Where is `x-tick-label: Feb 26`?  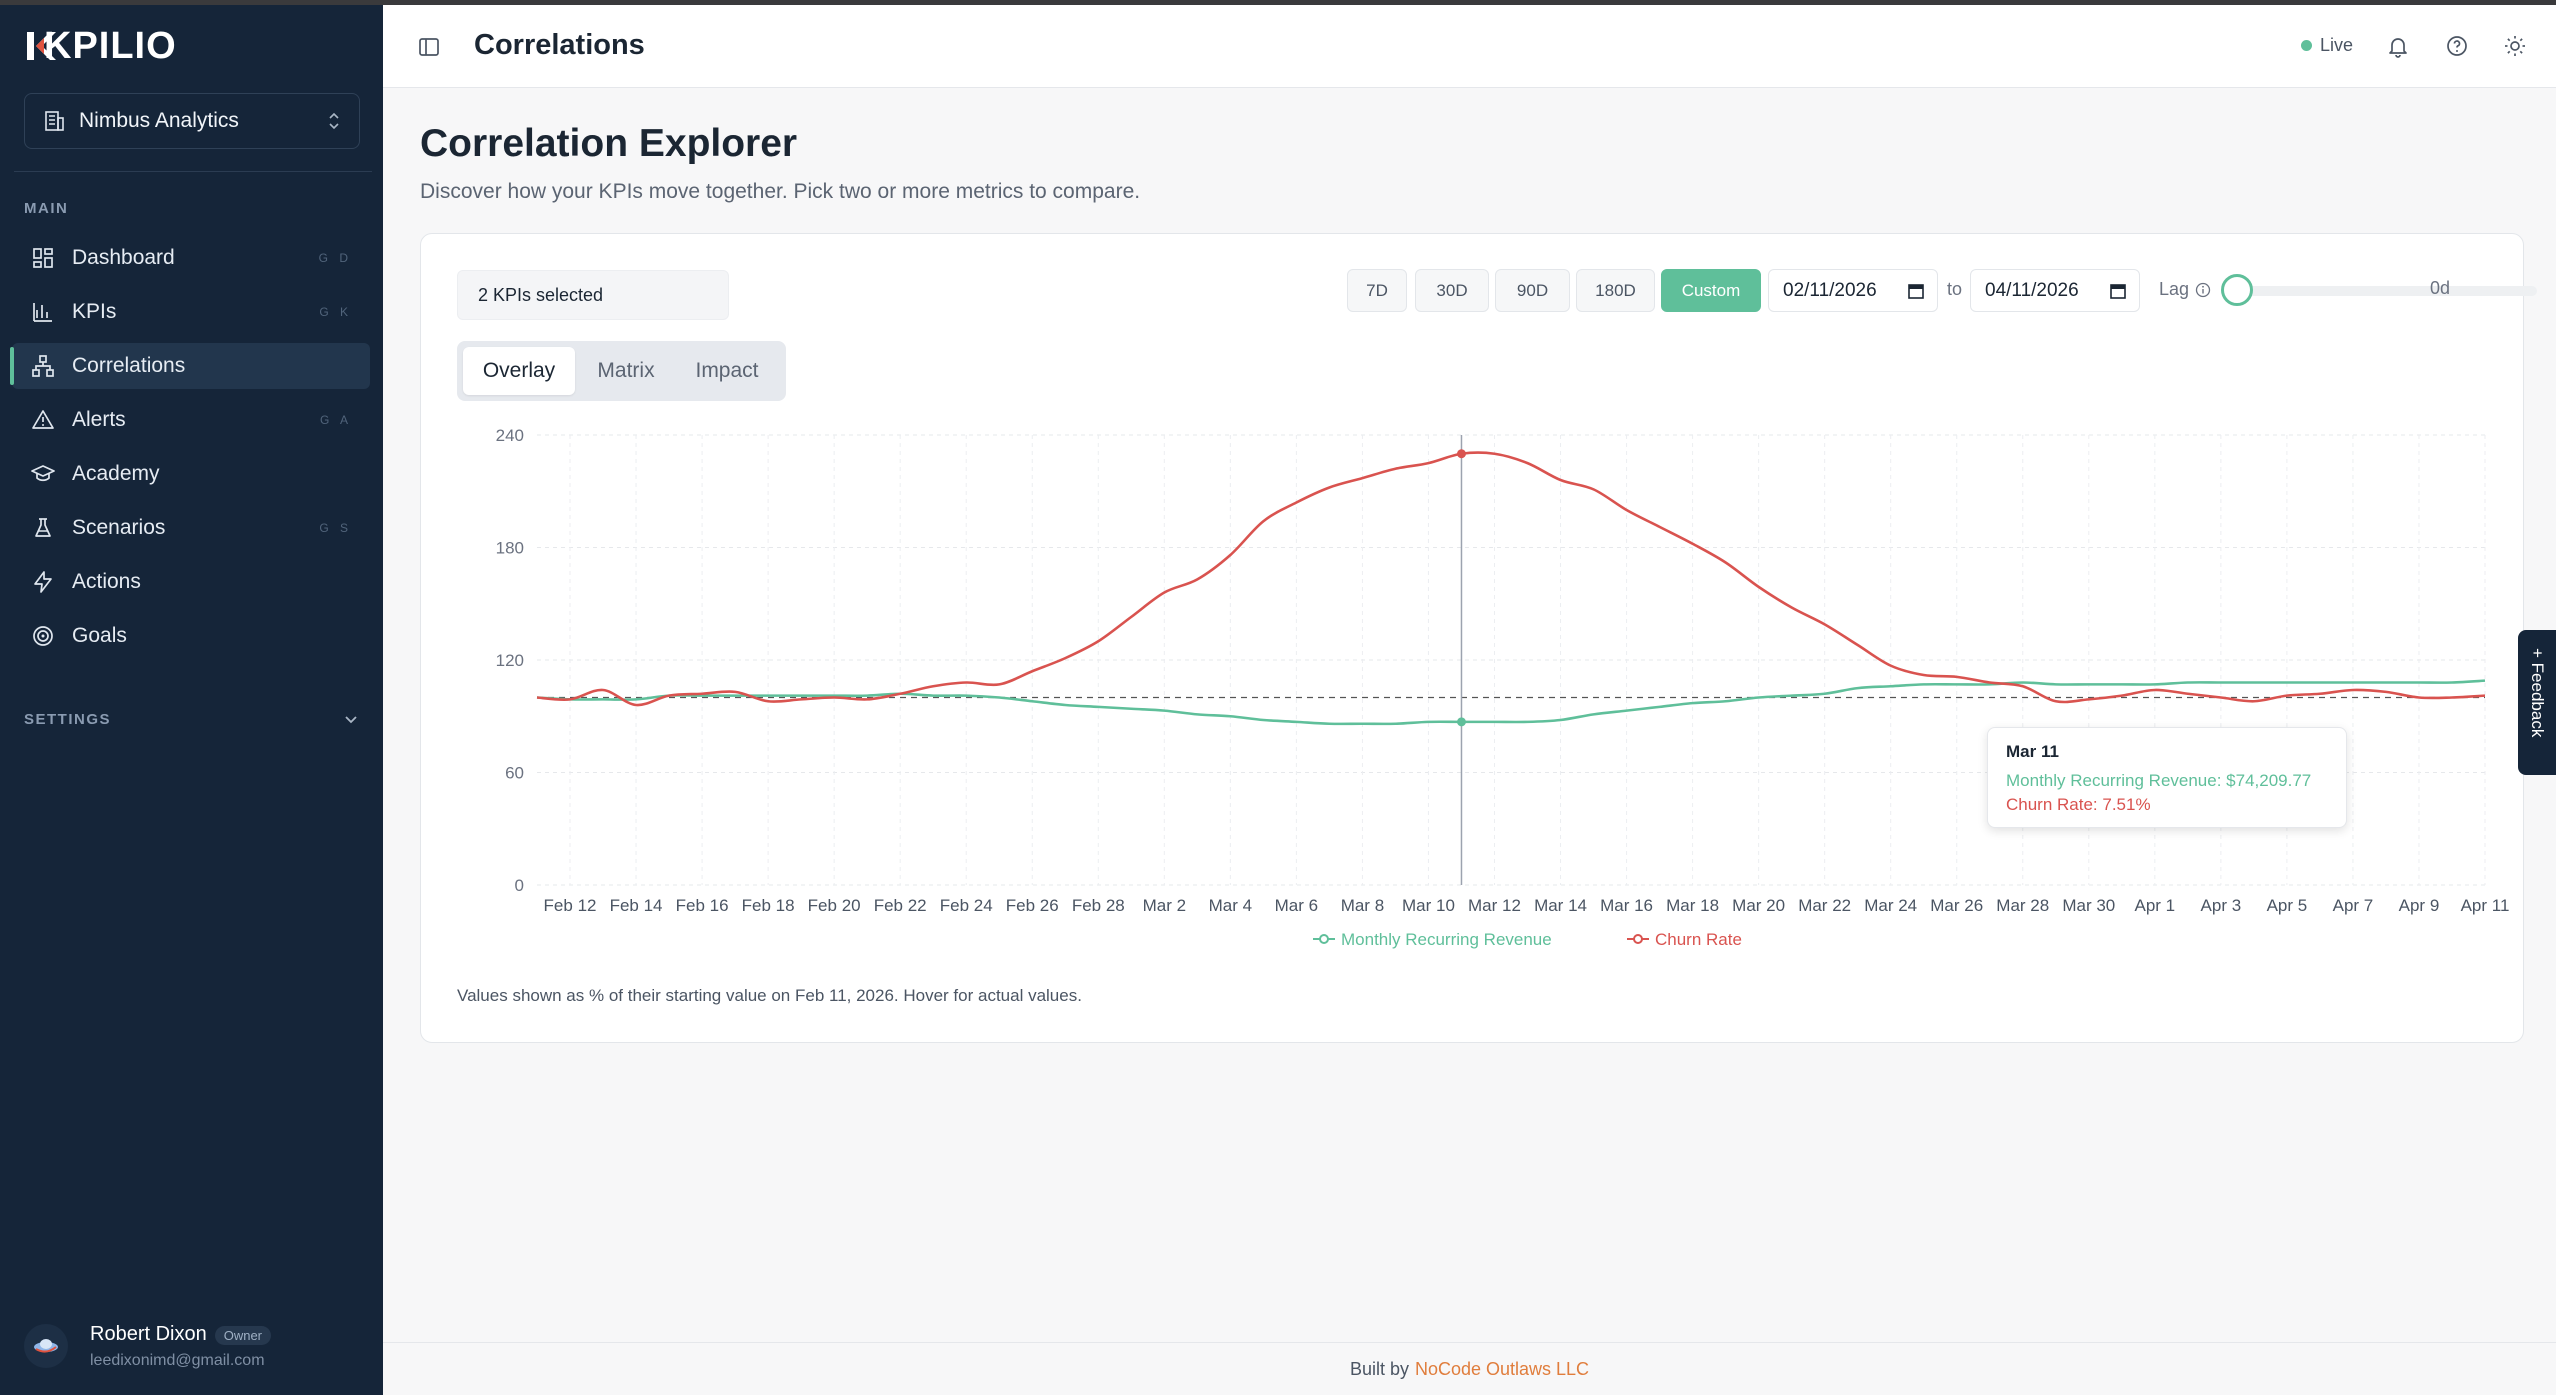 x-tick-label: Feb 26 is located at coordinates (1032, 905).